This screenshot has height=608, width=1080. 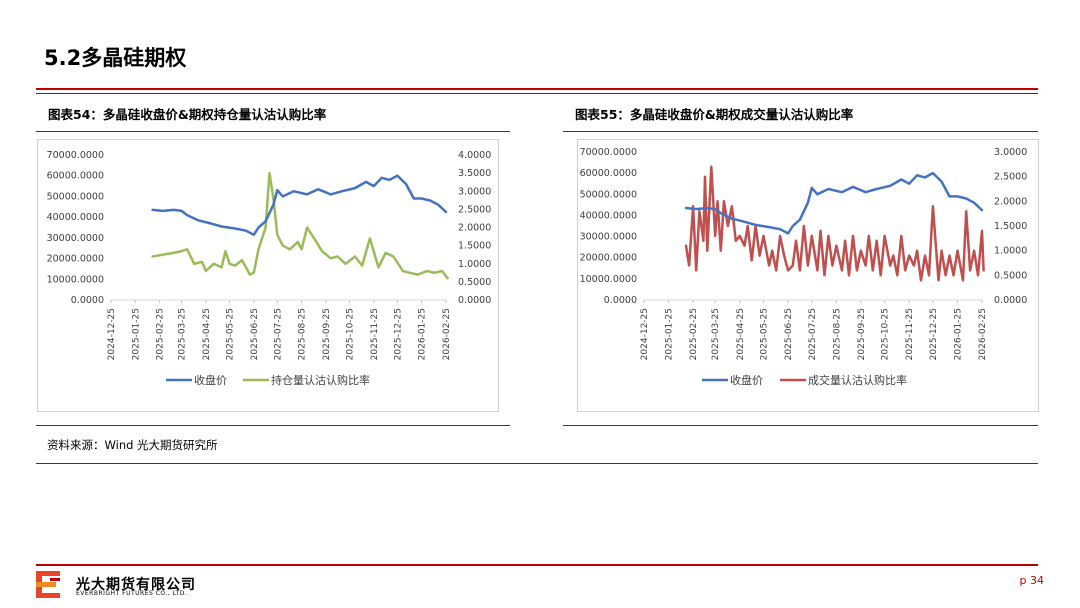 What do you see at coordinates (537, 463) in the screenshot?
I see `source-rule` at bounding box center [537, 463].